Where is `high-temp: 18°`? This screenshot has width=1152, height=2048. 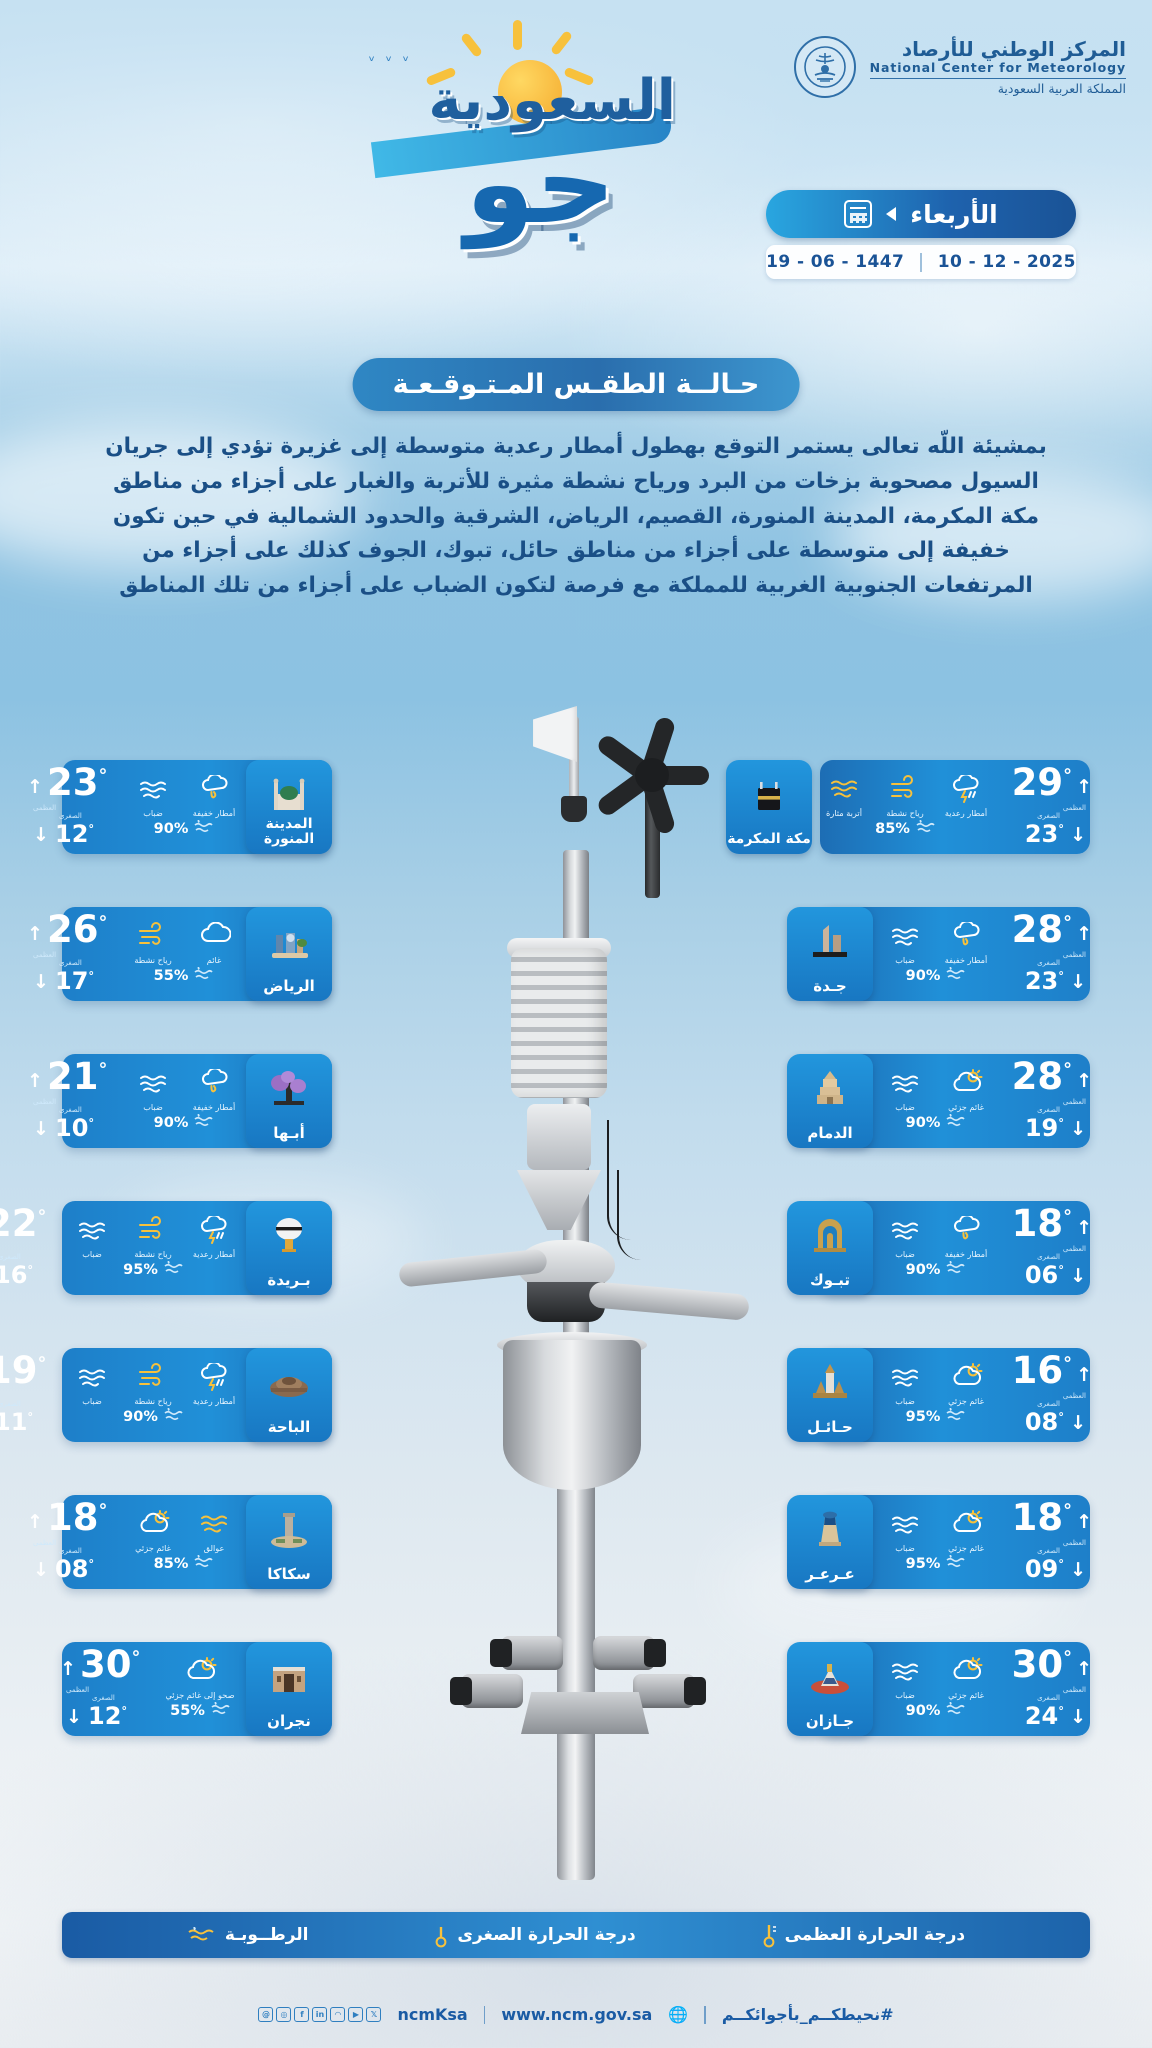
high-temp: 18° is located at coordinates (77, 1517).